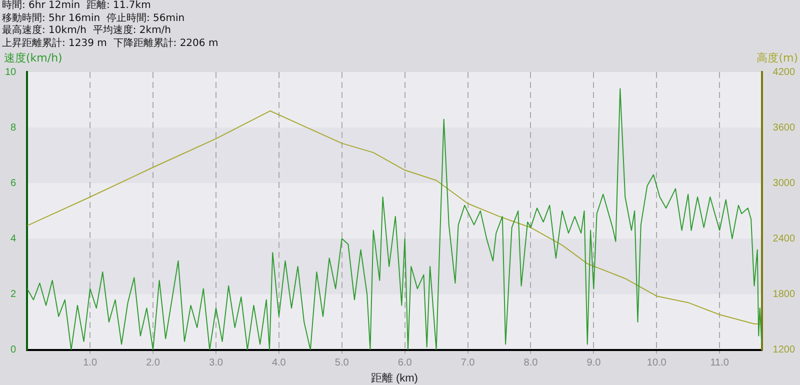  Describe the element at coordinates (13, 294) in the screenshot. I see `y-tick-label: 2` at that location.